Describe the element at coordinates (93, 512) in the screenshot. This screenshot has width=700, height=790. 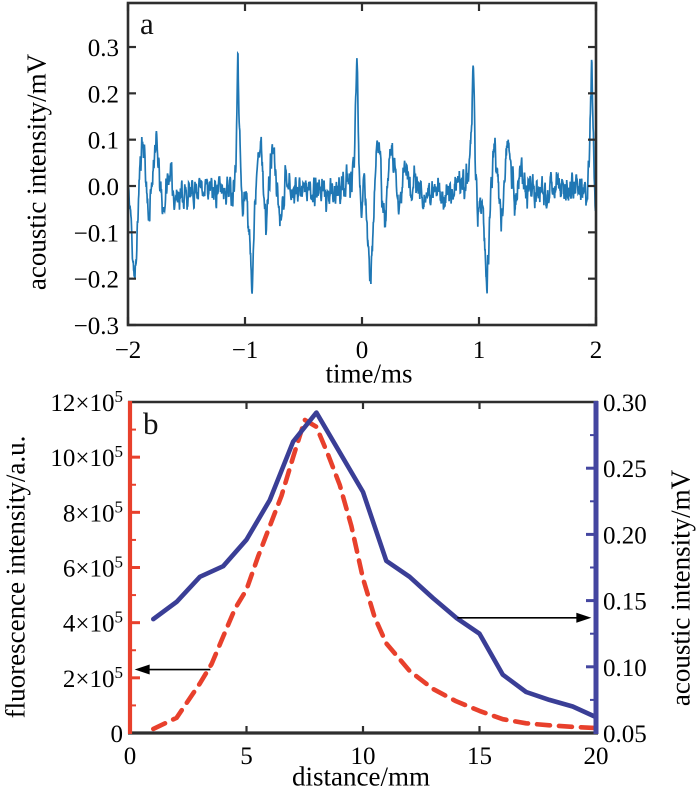
I see `panel-b-left-tick-label: 8×10⁵` at that location.